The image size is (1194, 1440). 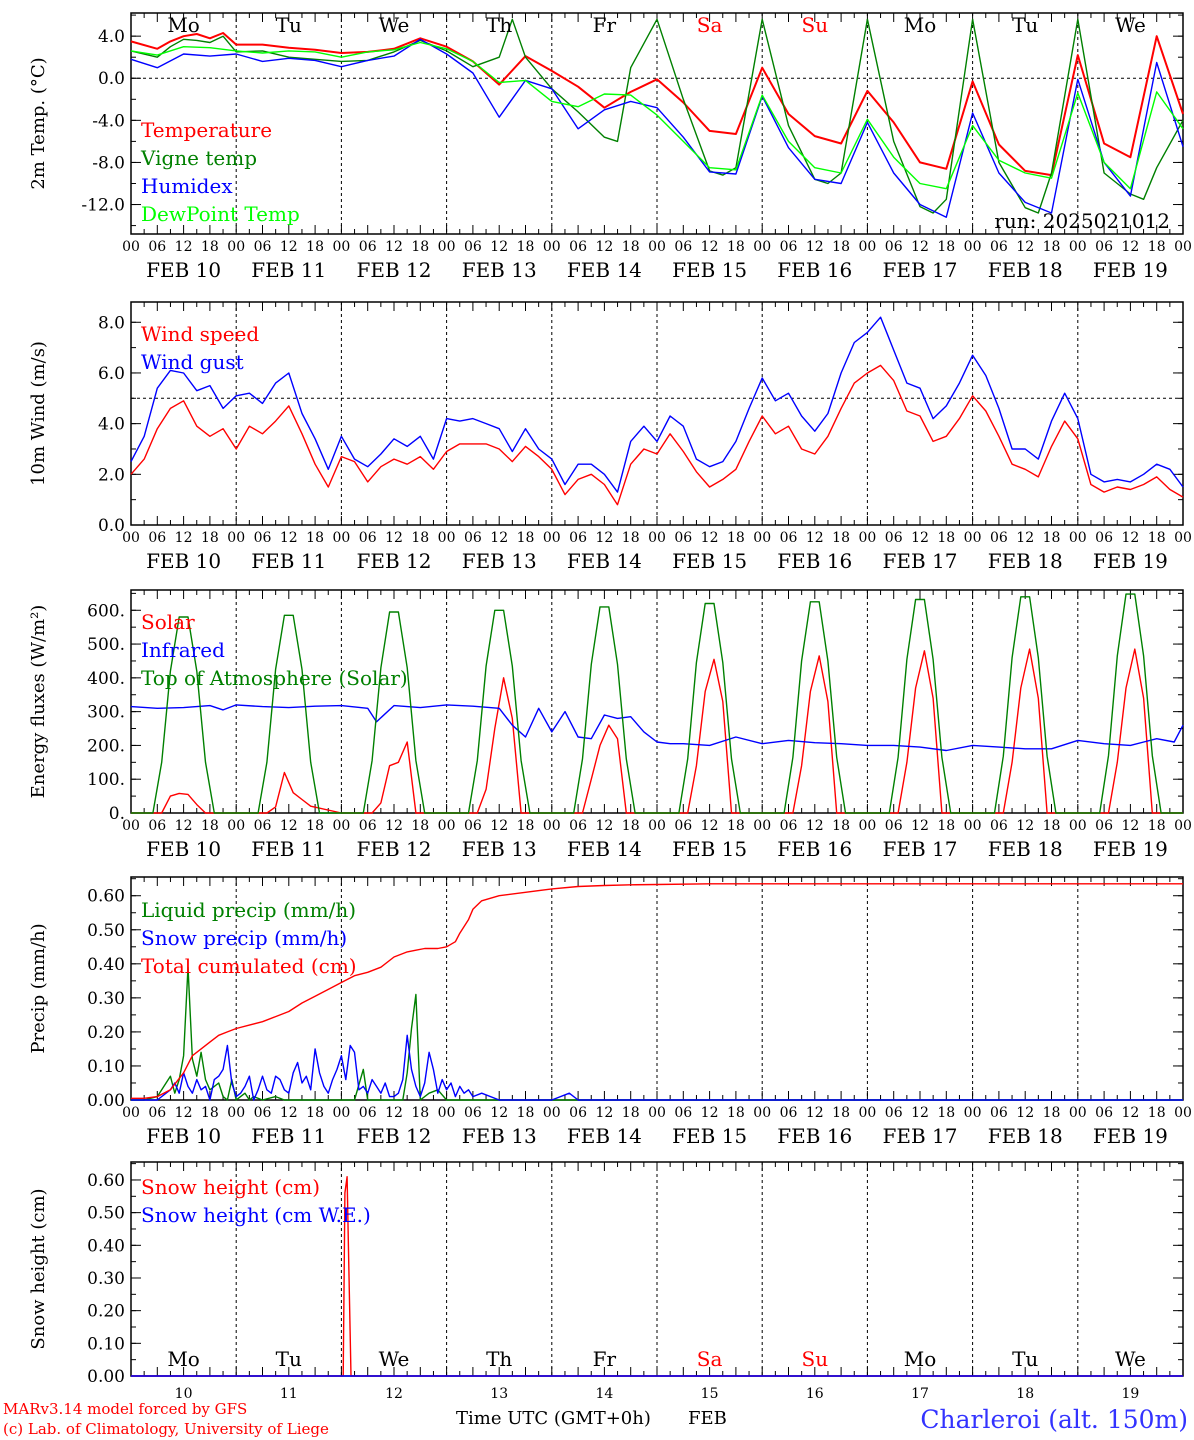 I want to click on date-label: FEB 16, so click(x=814, y=561).